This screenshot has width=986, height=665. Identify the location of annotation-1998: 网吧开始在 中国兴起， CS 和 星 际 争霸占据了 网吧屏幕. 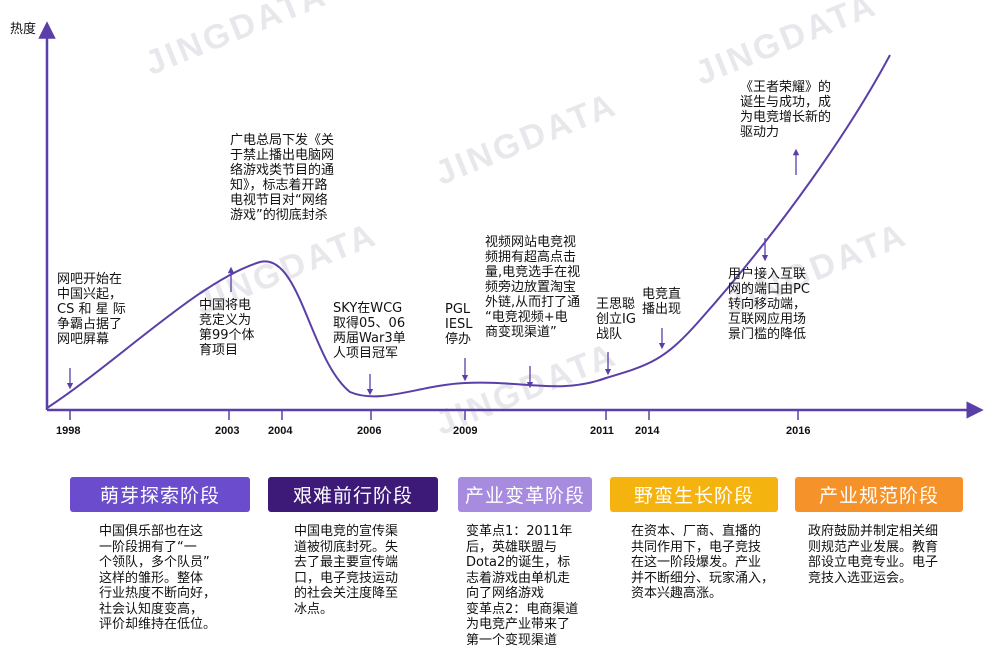
(91, 309).